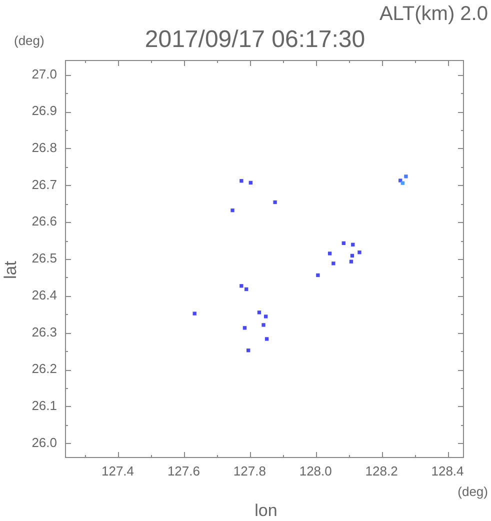 The width and height of the screenshot is (491, 521). What do you see at coordinates (10, 269) in the screenshot?
I see `y-axis-title: lat` at bounding box center [10, 269].